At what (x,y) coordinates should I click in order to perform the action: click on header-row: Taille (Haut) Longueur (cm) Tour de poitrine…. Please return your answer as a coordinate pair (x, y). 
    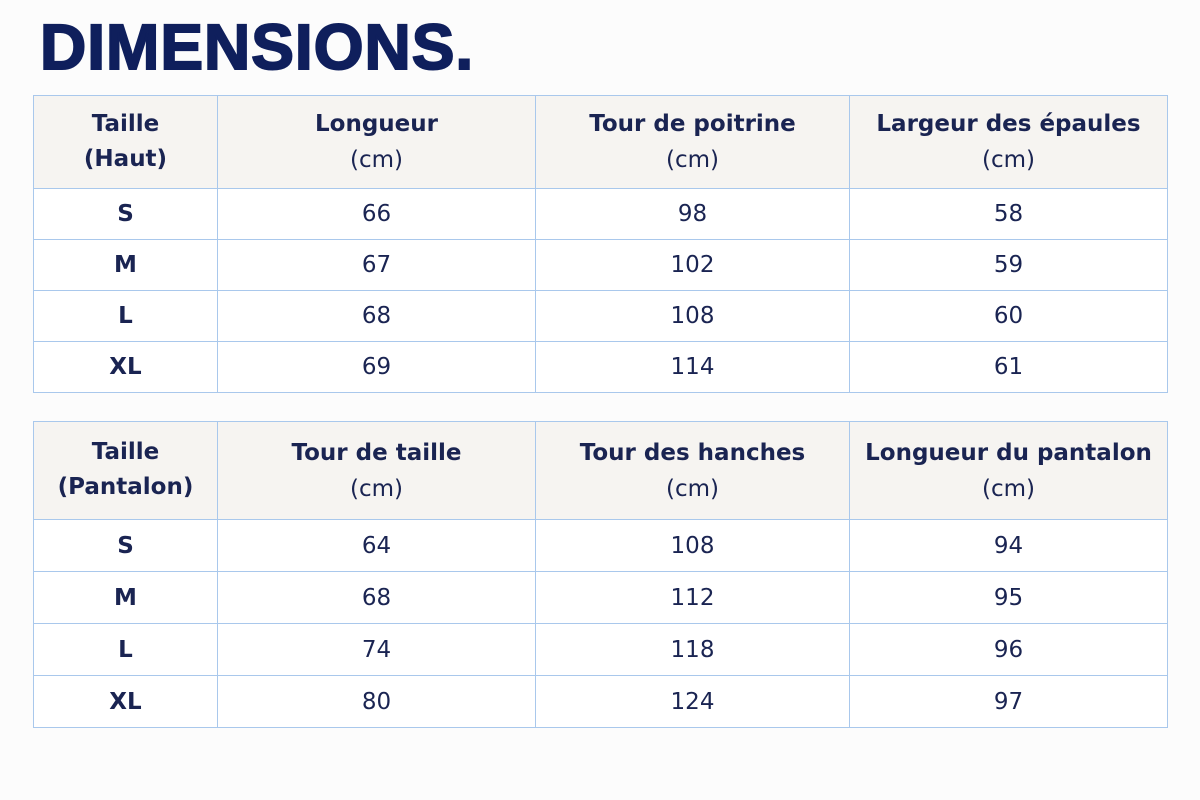
    Looking at the image, I should click on (600, 142).